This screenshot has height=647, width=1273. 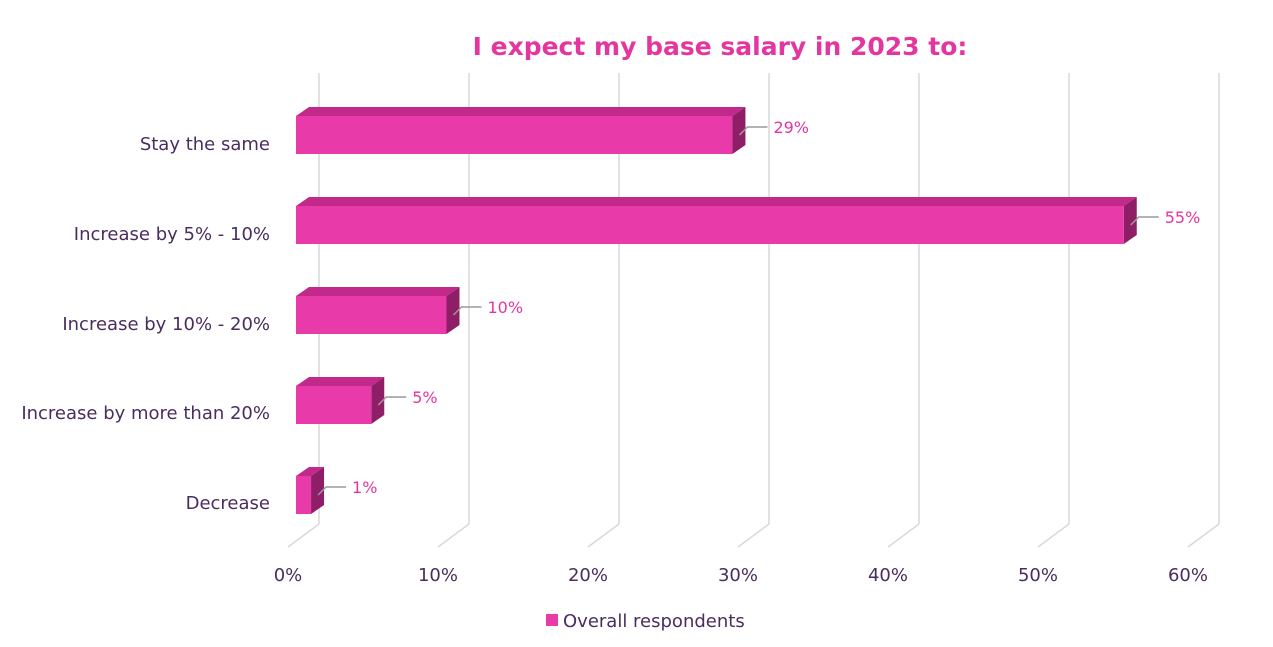 I want to click on bar-decrease, so click(x=310, y=490).